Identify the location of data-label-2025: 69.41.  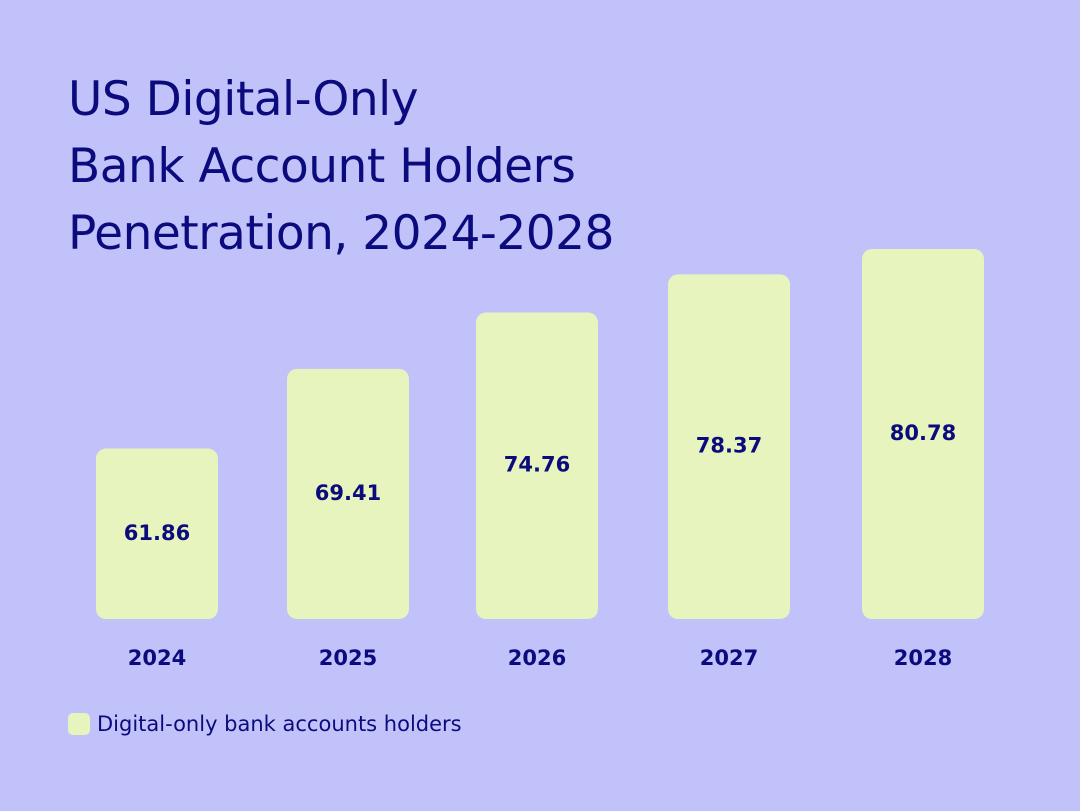
(348, 493).